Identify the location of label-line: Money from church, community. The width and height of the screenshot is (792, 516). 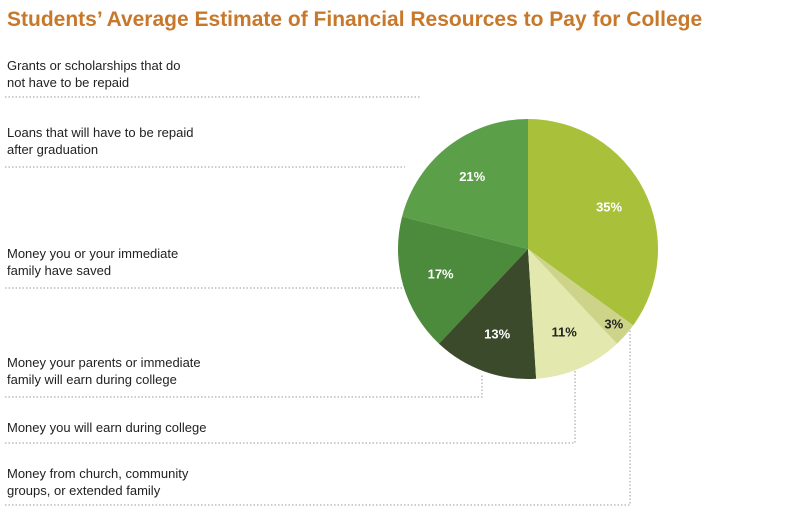
(98, 473).